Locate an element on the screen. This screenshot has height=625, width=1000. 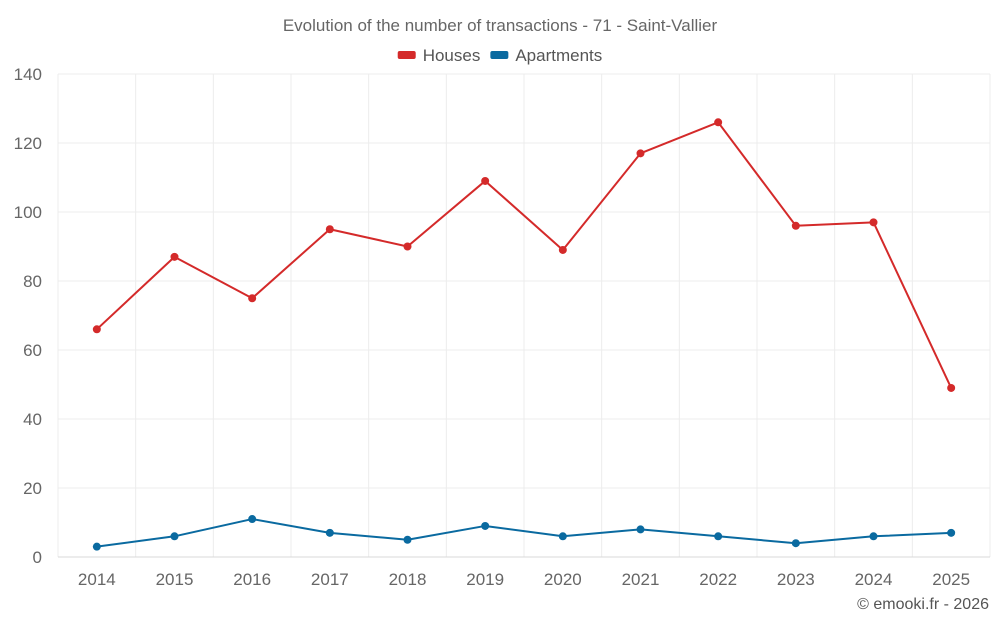
x-tick-label: 2022 is located at coordinates (718, 579).